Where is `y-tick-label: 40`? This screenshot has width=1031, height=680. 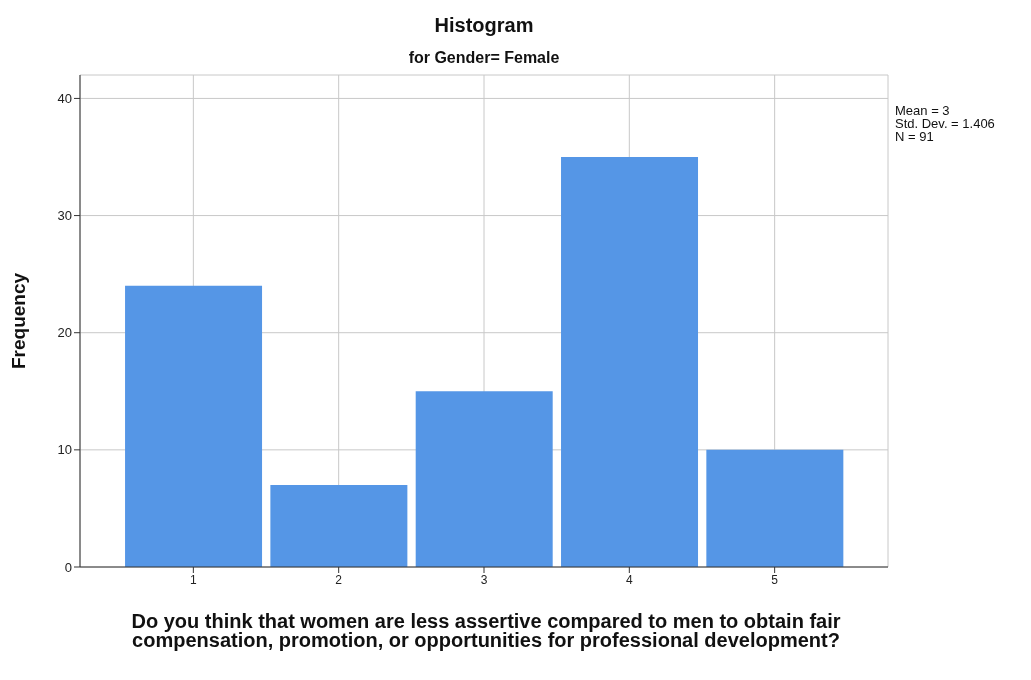
y-tick-label: 40 is located at coordinates (64, 99).